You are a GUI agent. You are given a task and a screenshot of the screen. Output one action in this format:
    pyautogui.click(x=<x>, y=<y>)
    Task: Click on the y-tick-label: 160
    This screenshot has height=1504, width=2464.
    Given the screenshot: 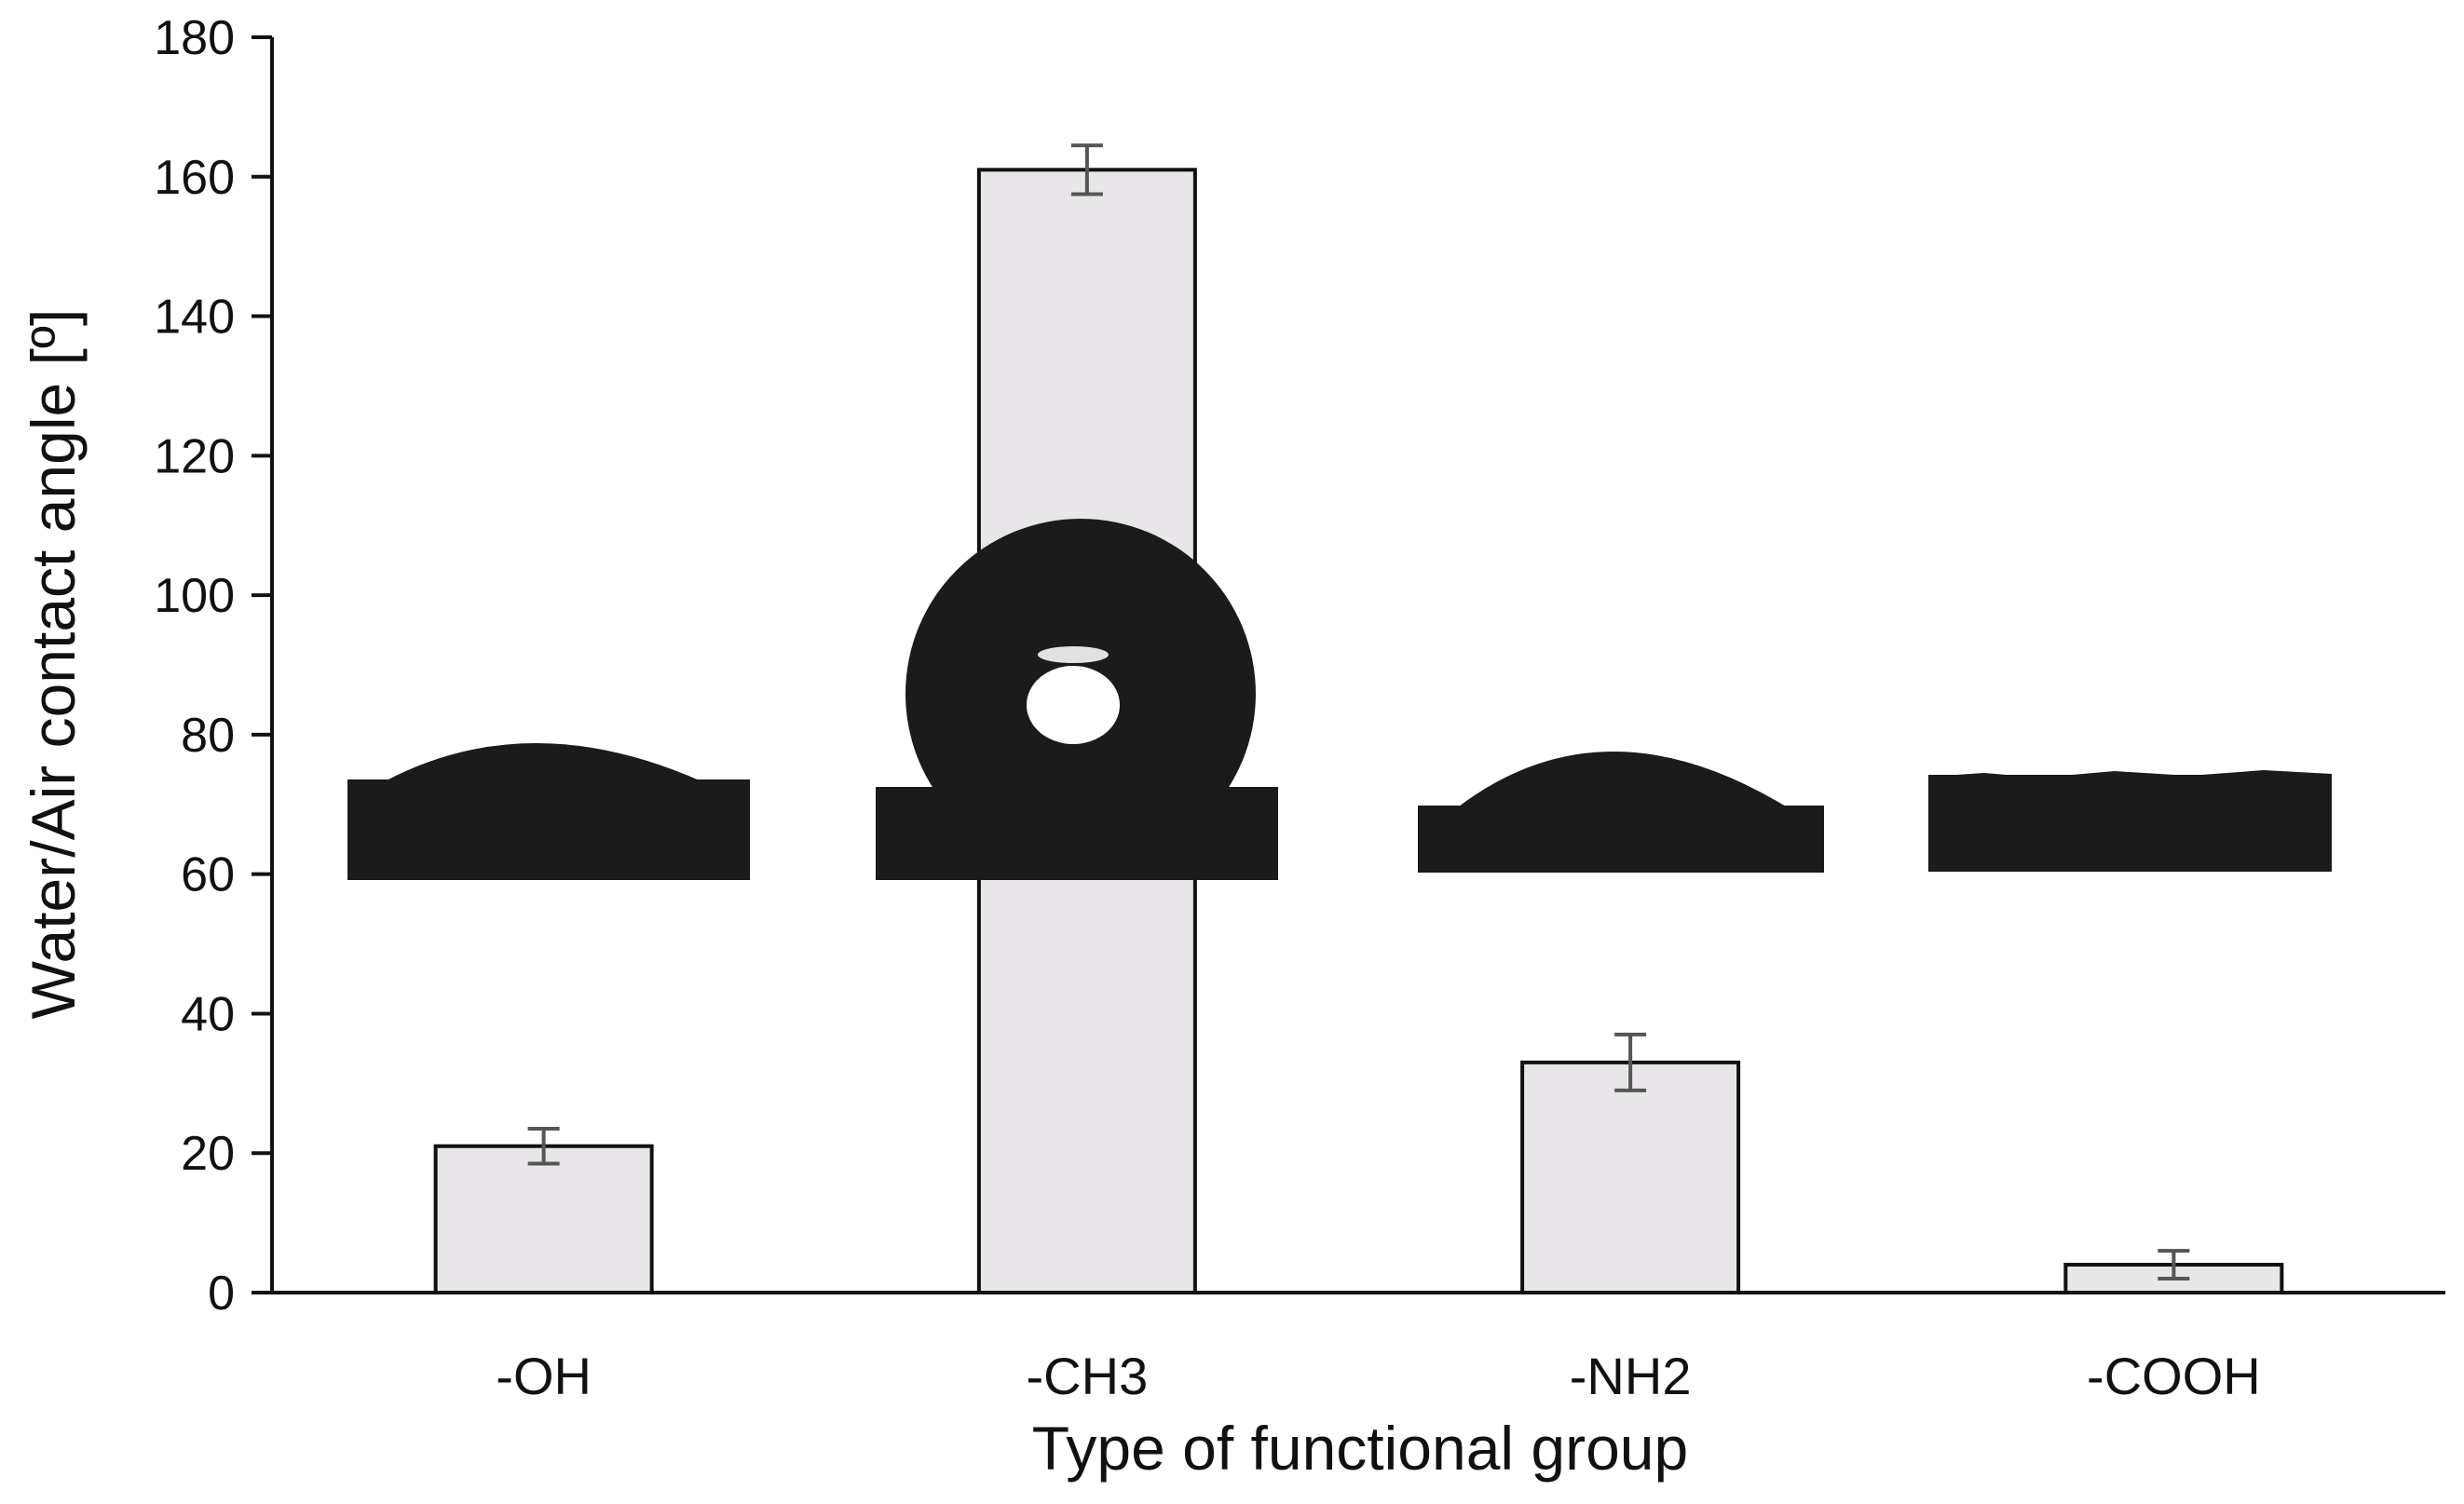 What is the action you would take?
    pyautogui.click(x=194, y=178)
    